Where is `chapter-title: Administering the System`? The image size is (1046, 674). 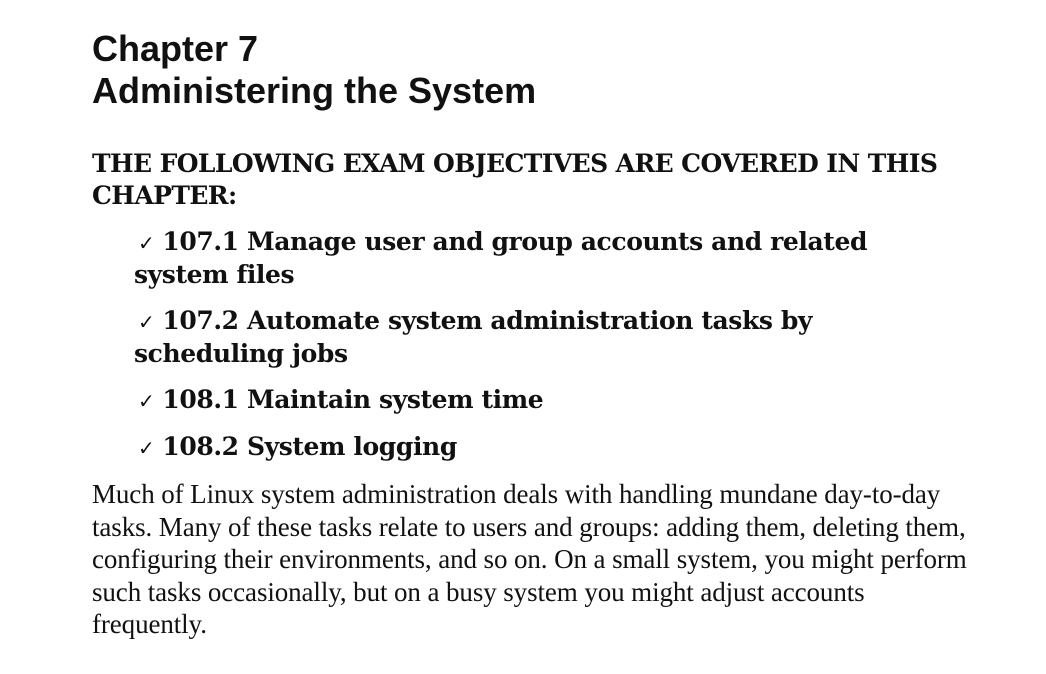 chapter-title: Administering the System is located at coordinates (314, 90).